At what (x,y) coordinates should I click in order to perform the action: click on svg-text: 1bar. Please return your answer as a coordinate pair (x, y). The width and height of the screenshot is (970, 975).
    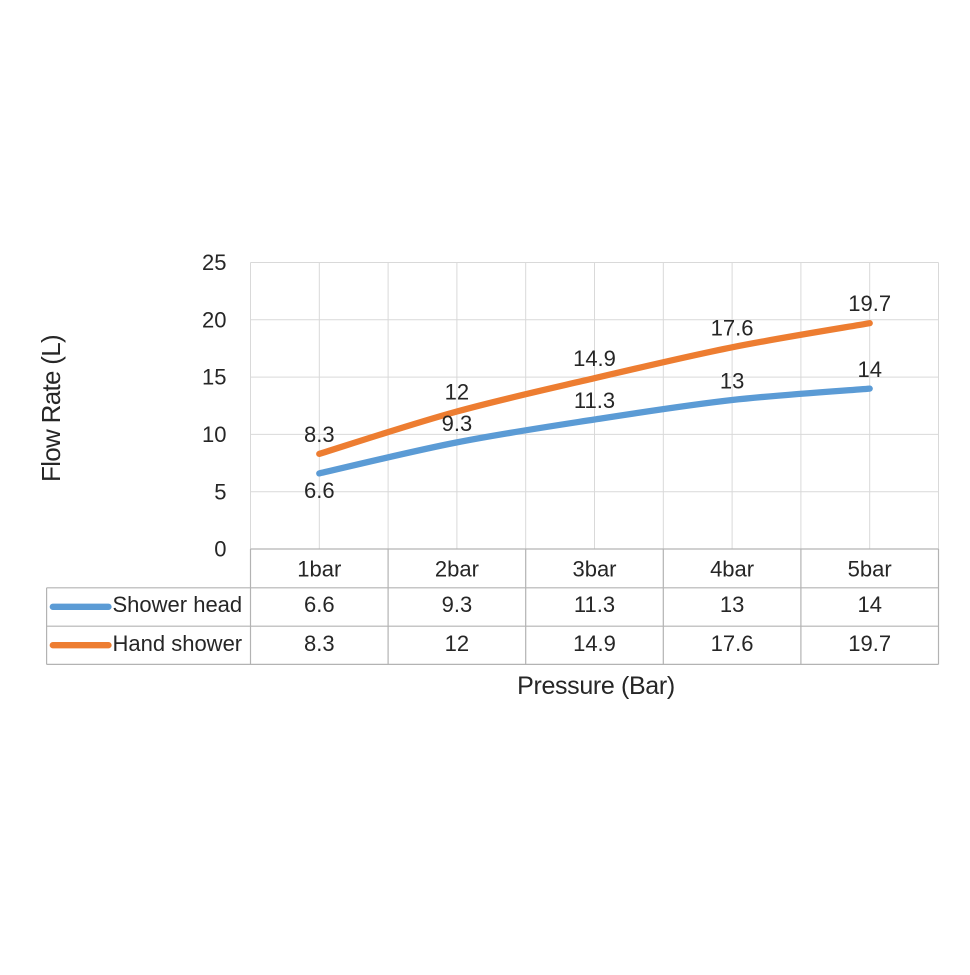
    Looking at the image, I should click on (319, 569).